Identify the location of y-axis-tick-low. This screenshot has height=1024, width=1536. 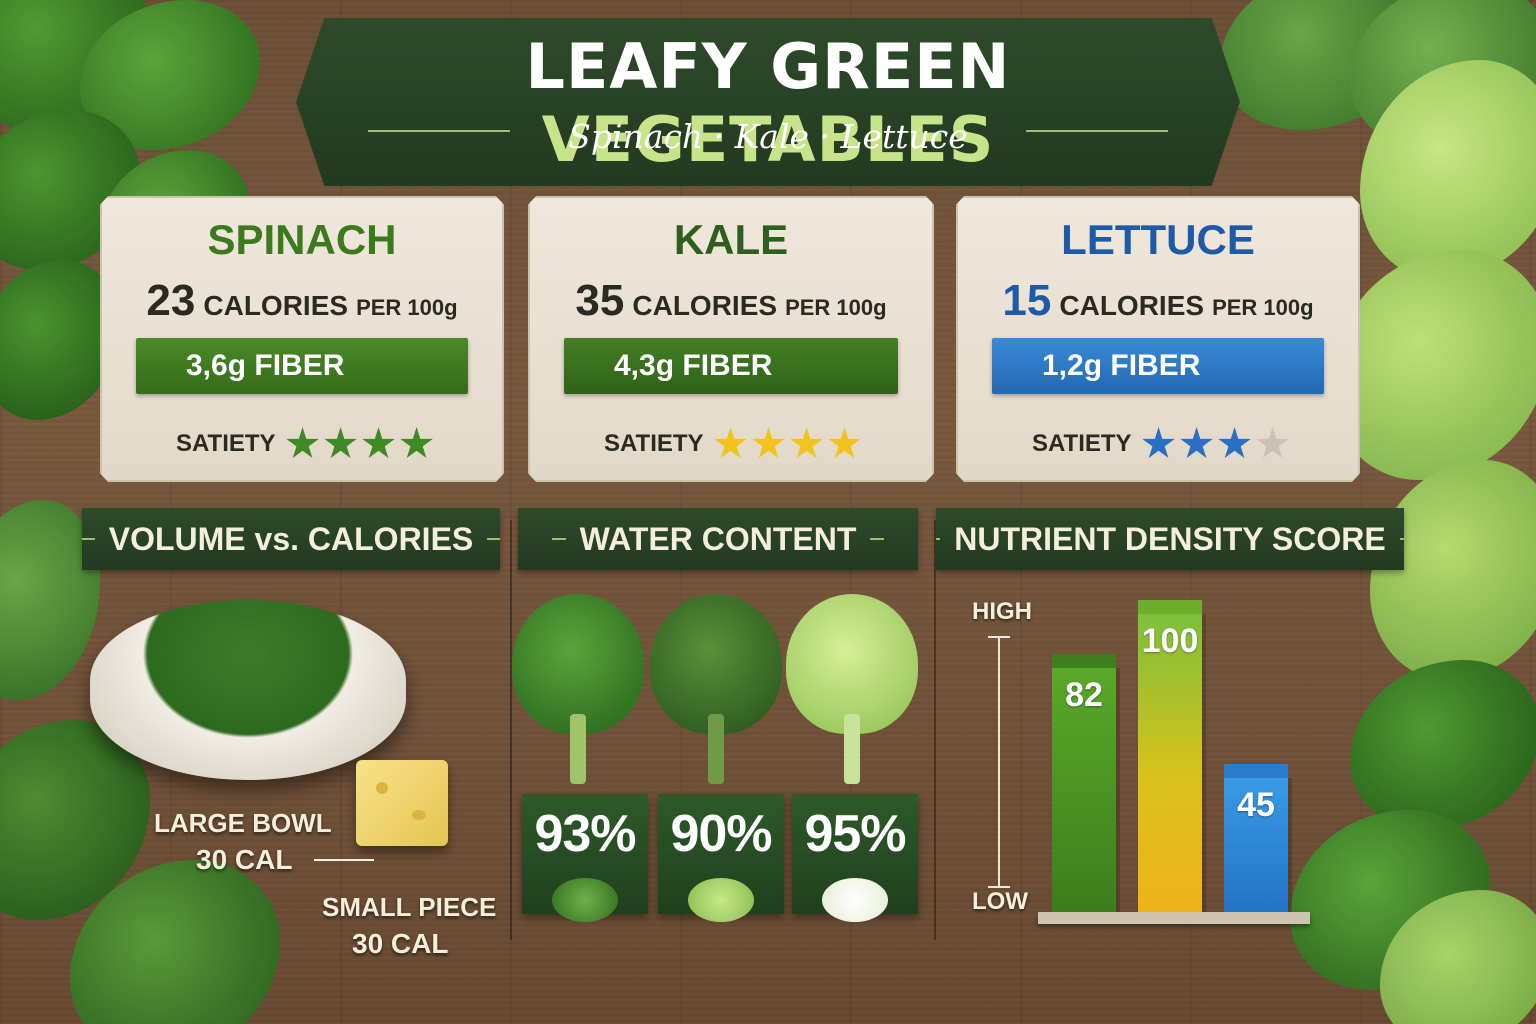
(999, 887).